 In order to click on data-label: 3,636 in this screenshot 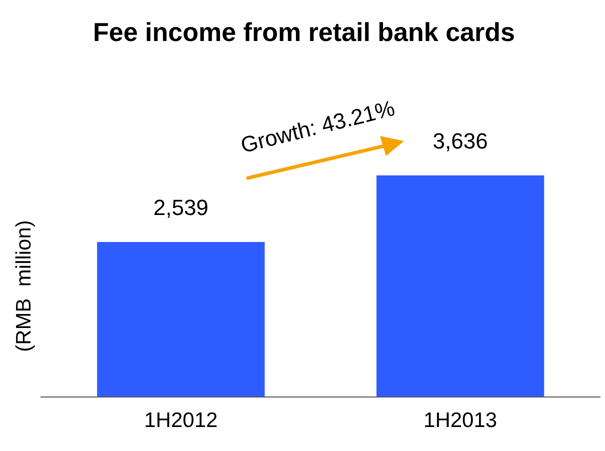, I will do `click(460, 141)`.